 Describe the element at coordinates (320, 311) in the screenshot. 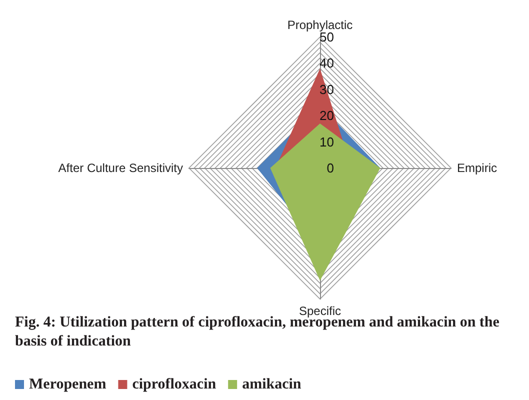

I see `spoke-label: Specific` at that location.